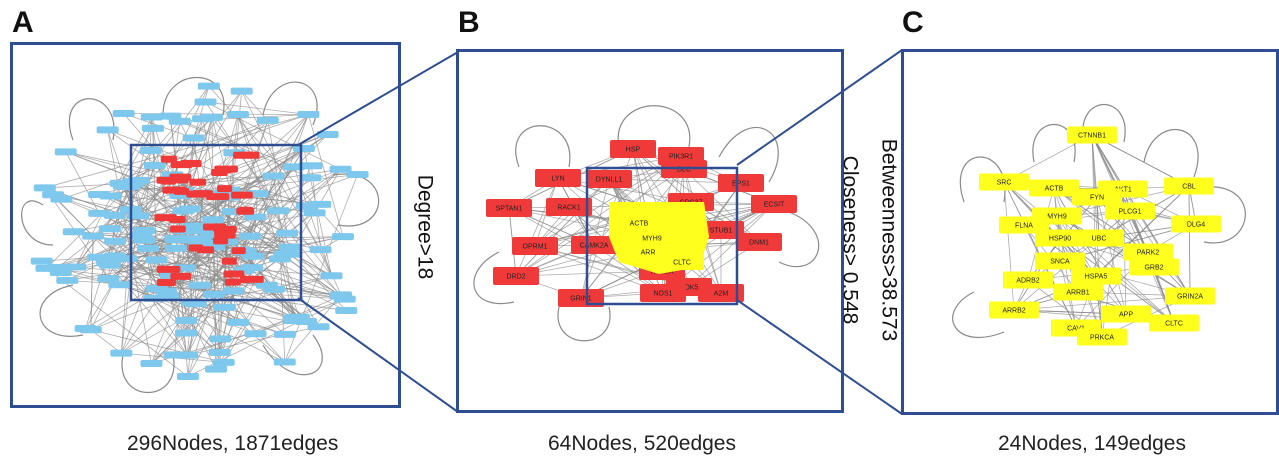 The height and width of the screenshot is (458, 1279). What do you see at coordinates (1196, 224) in the screenshot?
I see `network-node: DLG4` at bounding box center [1196, 224].